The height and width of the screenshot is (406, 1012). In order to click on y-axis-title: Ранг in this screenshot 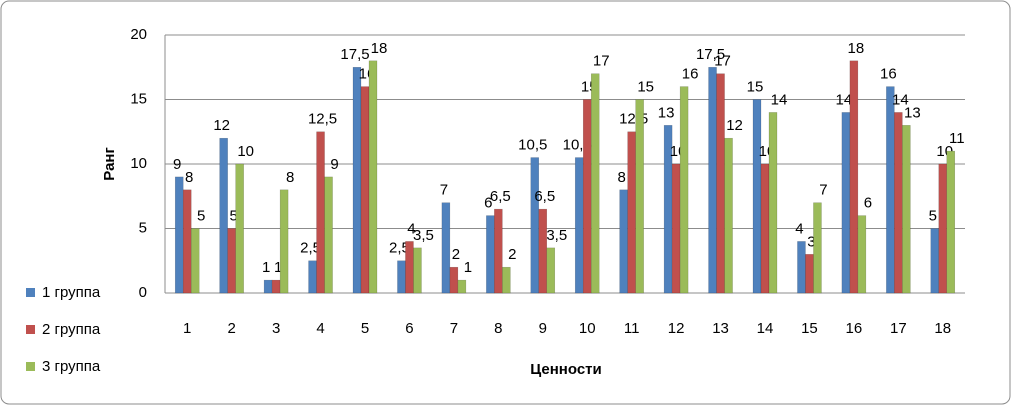, I will do `click(109, 163)`.